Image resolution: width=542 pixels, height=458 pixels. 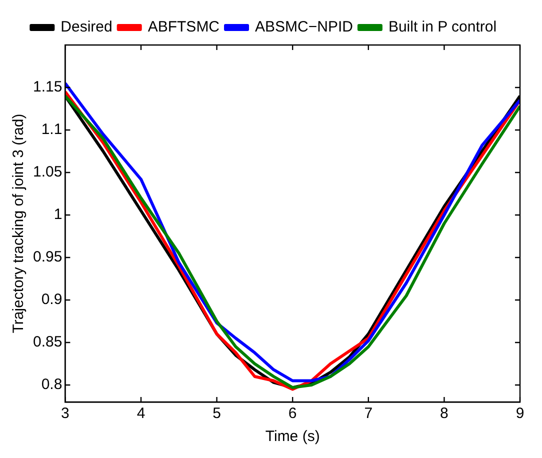 I want to click on y-tick-label: 0.85, so click(x=47, y=342).